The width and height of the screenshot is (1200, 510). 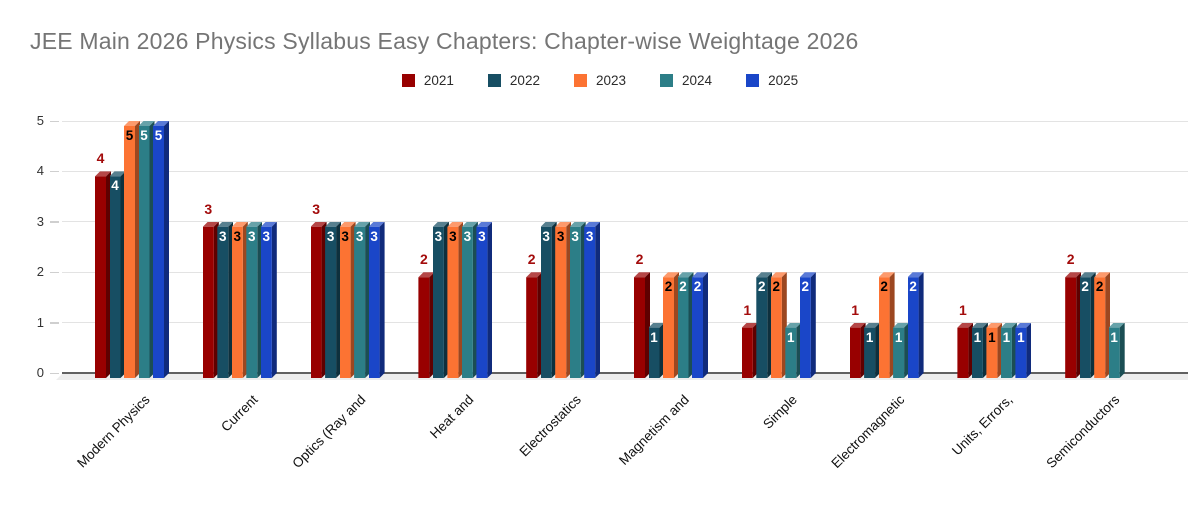 I want to click on data-label-2024: 3, so click(x=359, y=236).